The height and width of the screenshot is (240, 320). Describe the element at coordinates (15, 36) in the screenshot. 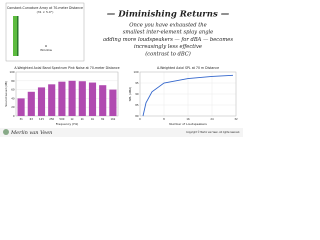

I see `array-shape` at that location.